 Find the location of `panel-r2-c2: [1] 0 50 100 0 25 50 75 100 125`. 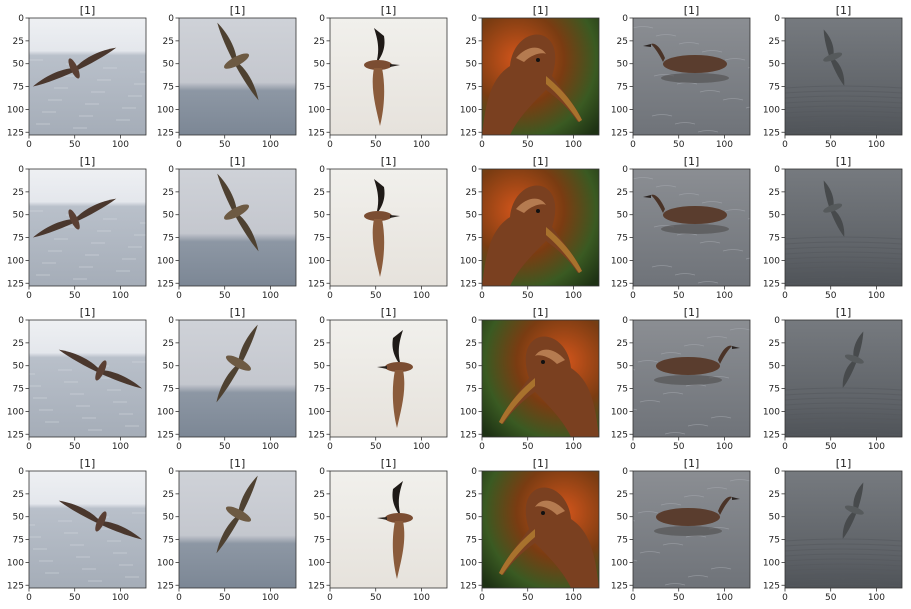

panel-r2-c2: [1] 0 50 100 0 25 50 75 100 125 is located at coordinates (227, 228).